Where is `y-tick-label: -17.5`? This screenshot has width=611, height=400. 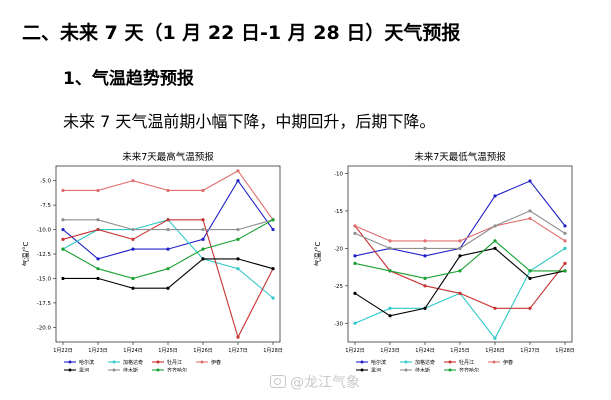
y-tick-label: -17.5 is located at coordinates (44, 304).